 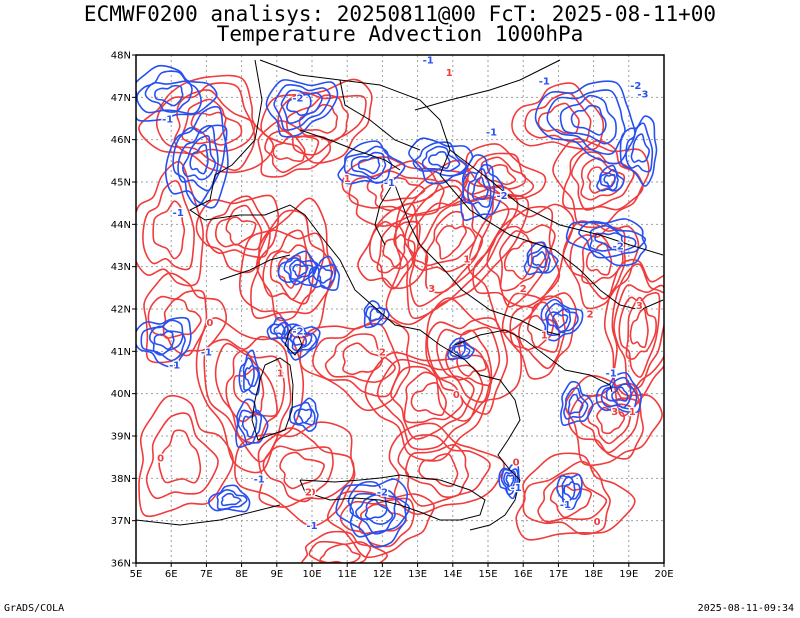 What do you see at coordinates (121, 98) in the screenshot?
I see `lat-tick-label: 47N` at bounding box center [121, 98].